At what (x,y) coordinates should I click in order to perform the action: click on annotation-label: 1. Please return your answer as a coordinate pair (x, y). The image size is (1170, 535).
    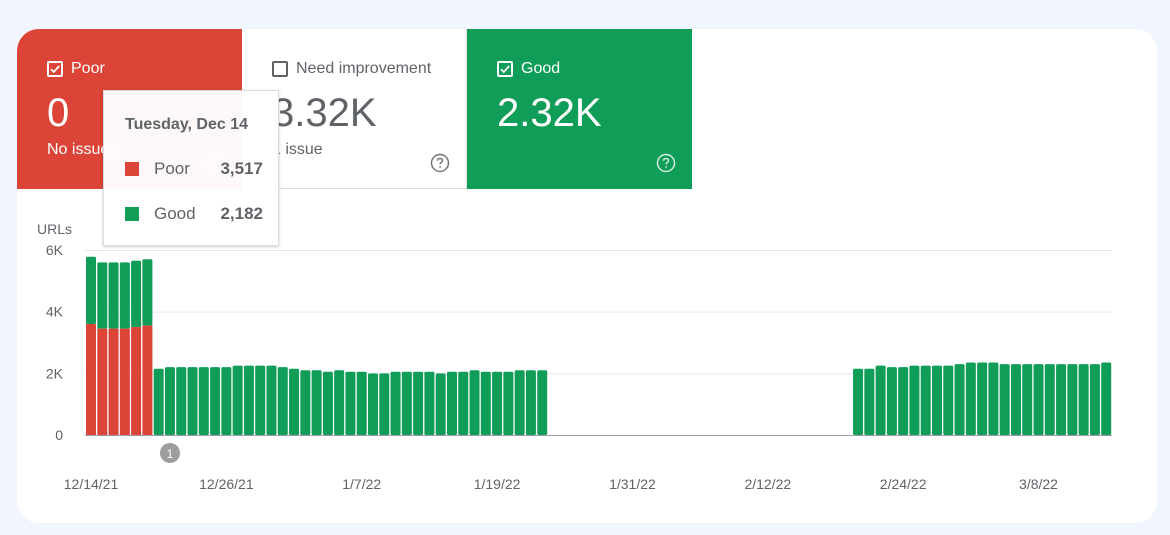
    Looking at the image, I should click on (170, 454).